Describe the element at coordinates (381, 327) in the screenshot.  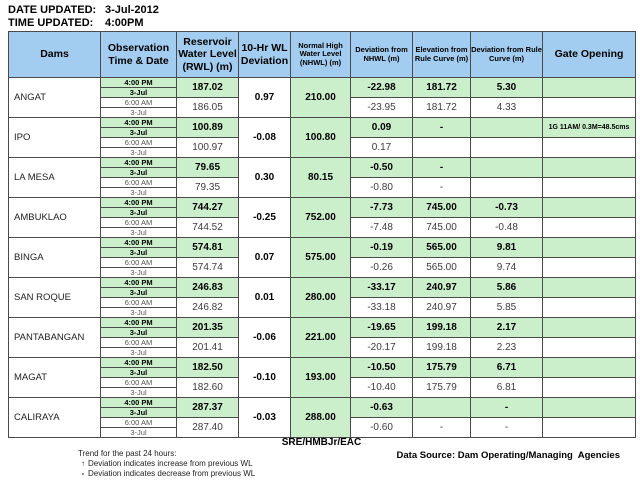
I see `deviation-nhwl-pm: -19.65` at that location.